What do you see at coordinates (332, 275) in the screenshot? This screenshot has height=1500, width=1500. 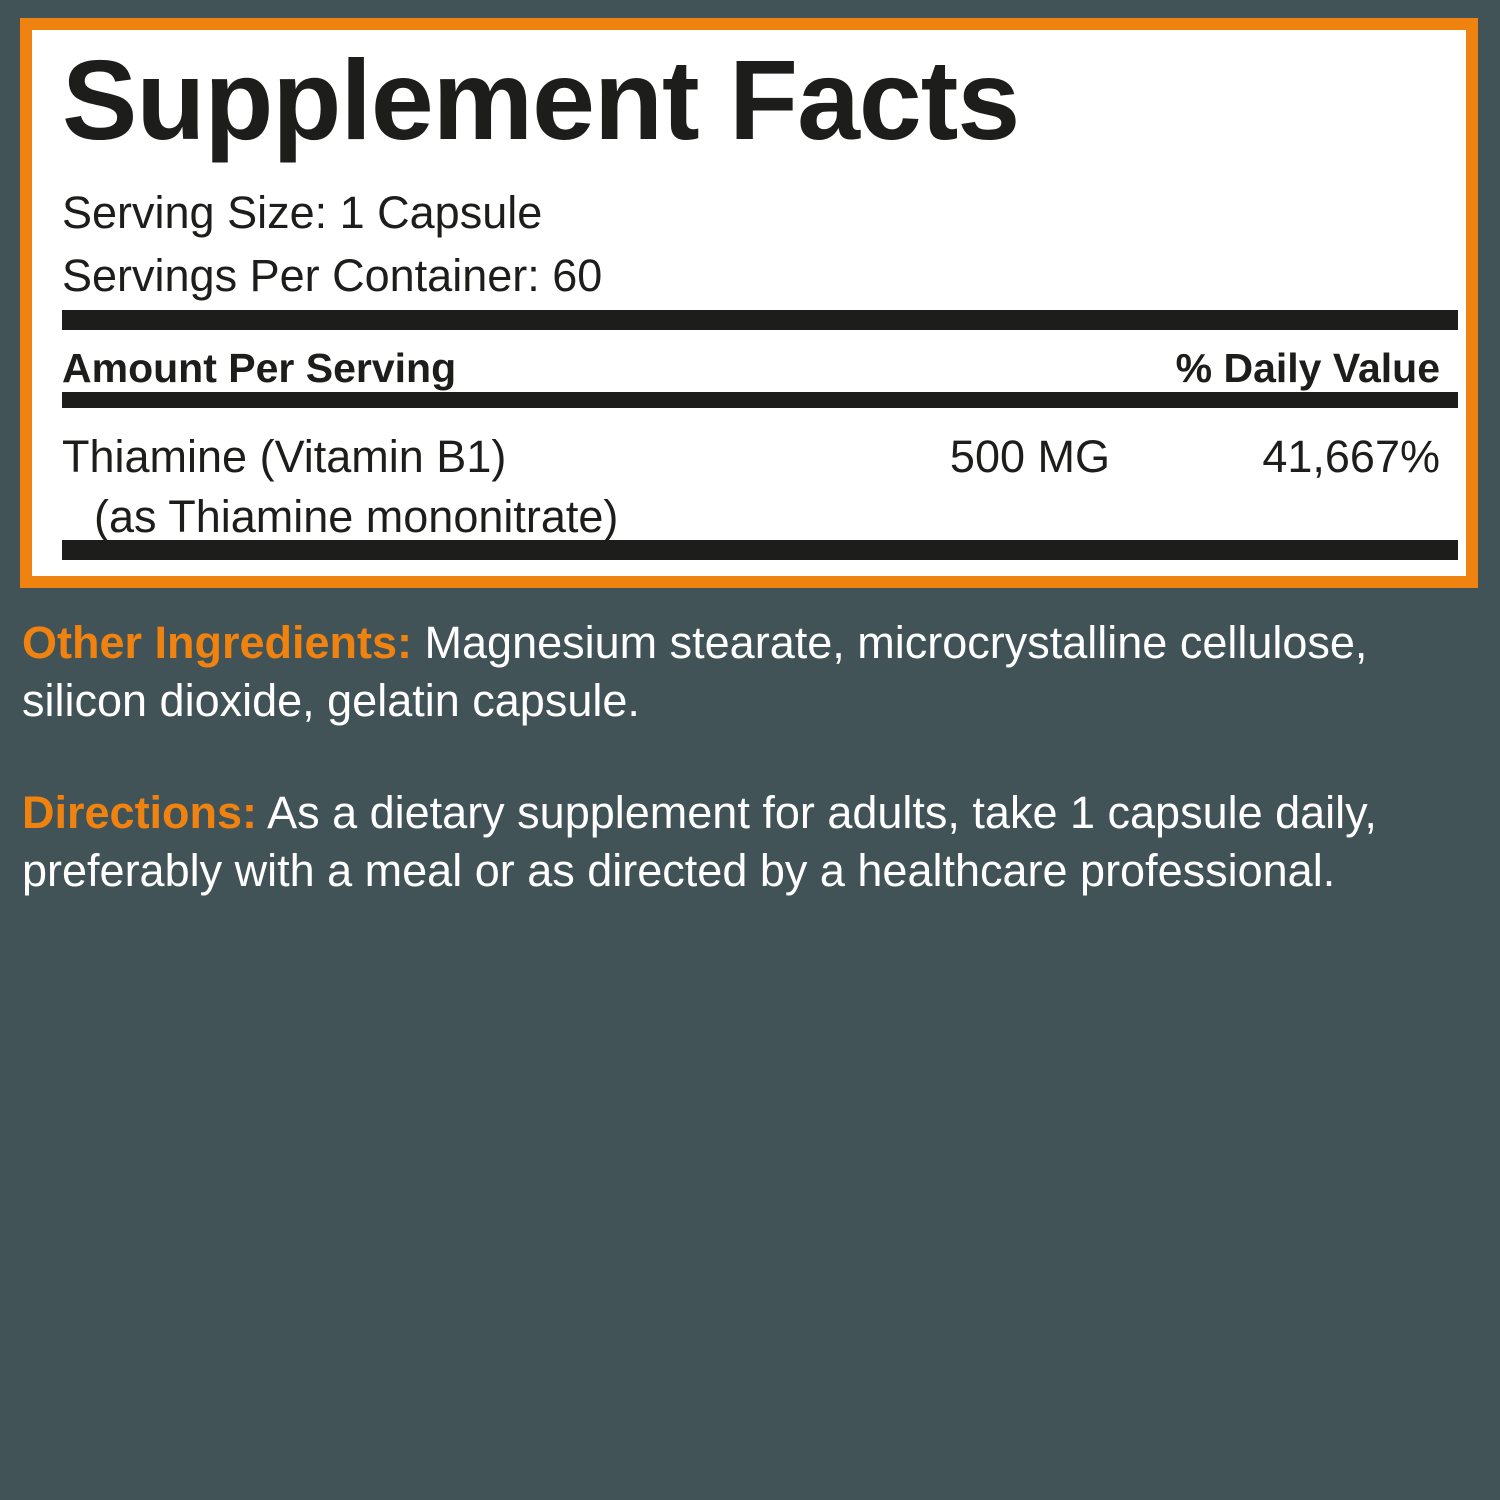 I see `servings-per-container: Servings Per Container: 60` at bounding box center [332, 275].